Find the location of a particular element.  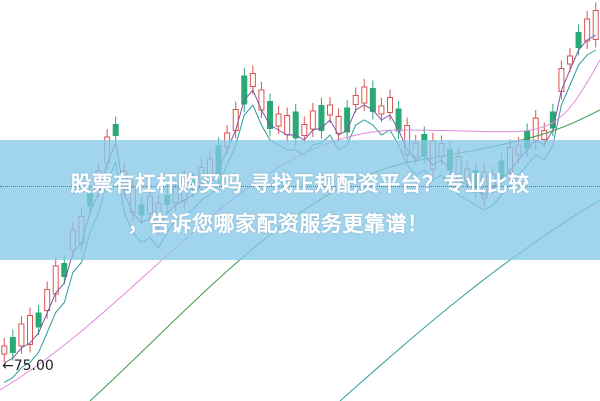

price-marker: ←75.00 is located at coordinates (28, 366).